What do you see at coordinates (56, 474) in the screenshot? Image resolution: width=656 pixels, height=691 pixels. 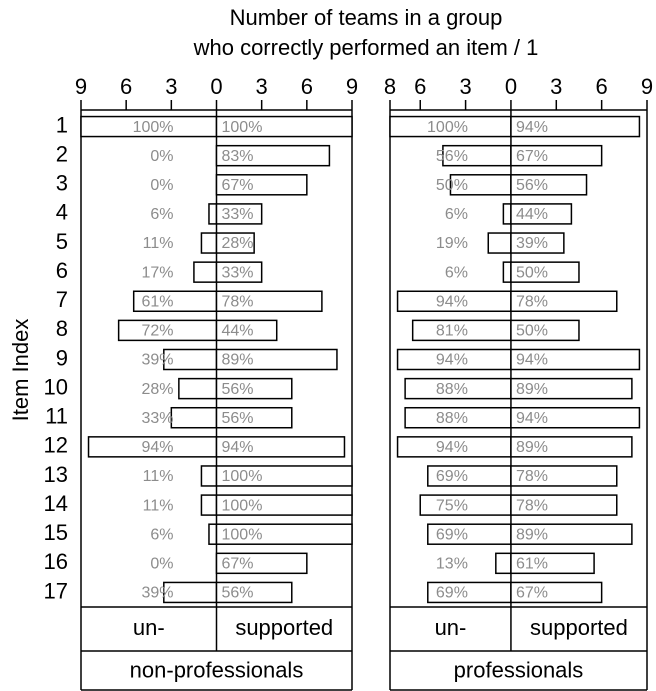 I see `category-label: 13` at bounding box center [56, 474].